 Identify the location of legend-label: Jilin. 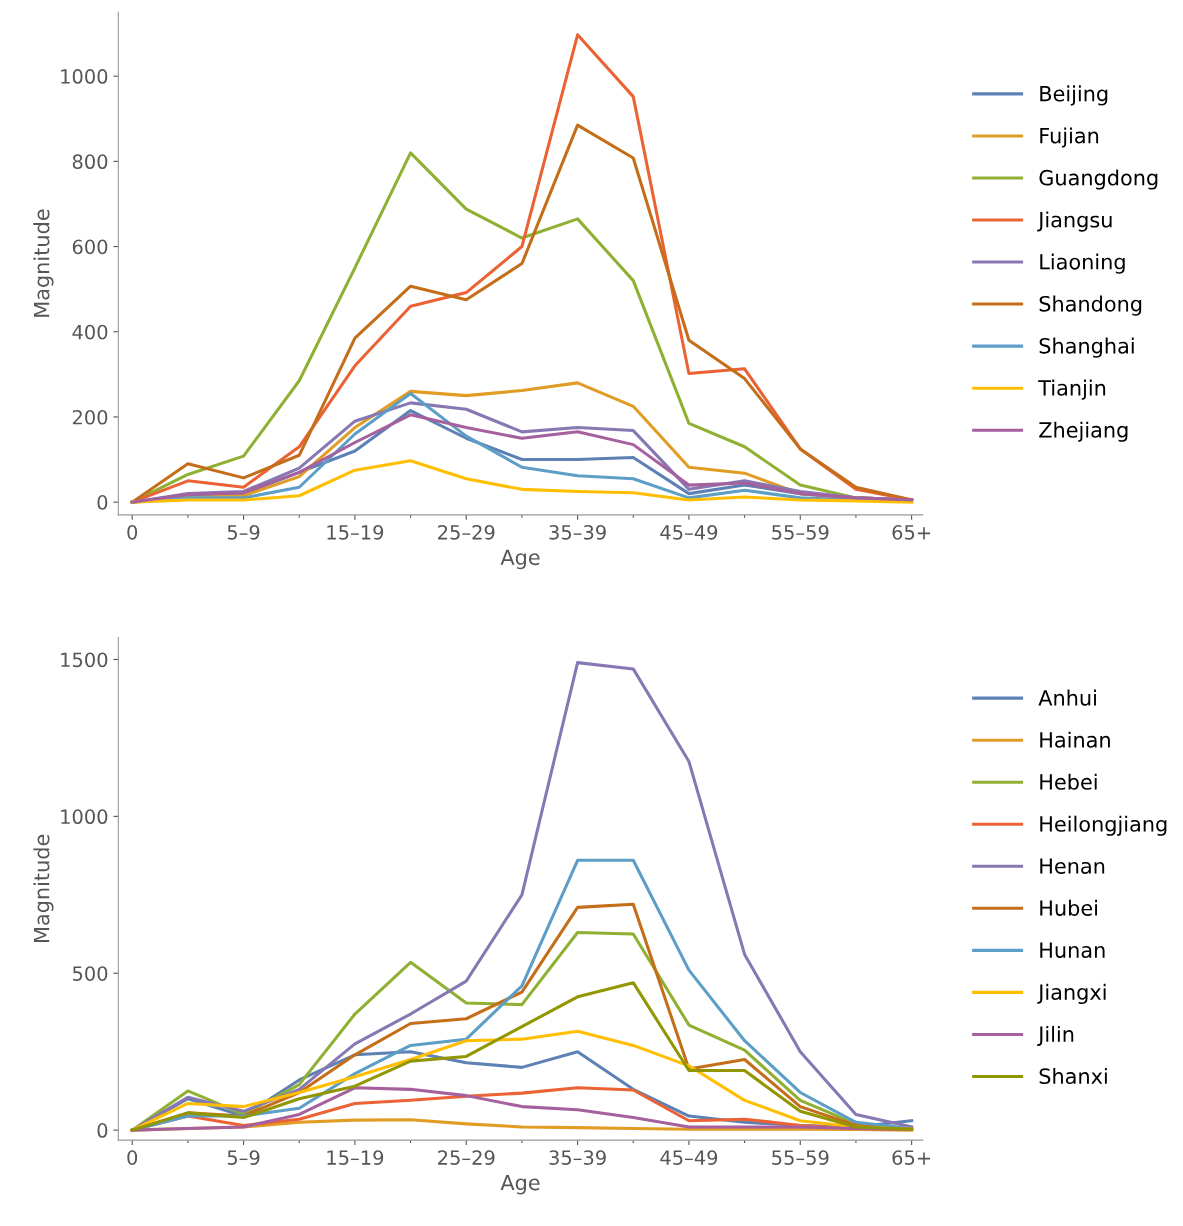
(1055, 1035).